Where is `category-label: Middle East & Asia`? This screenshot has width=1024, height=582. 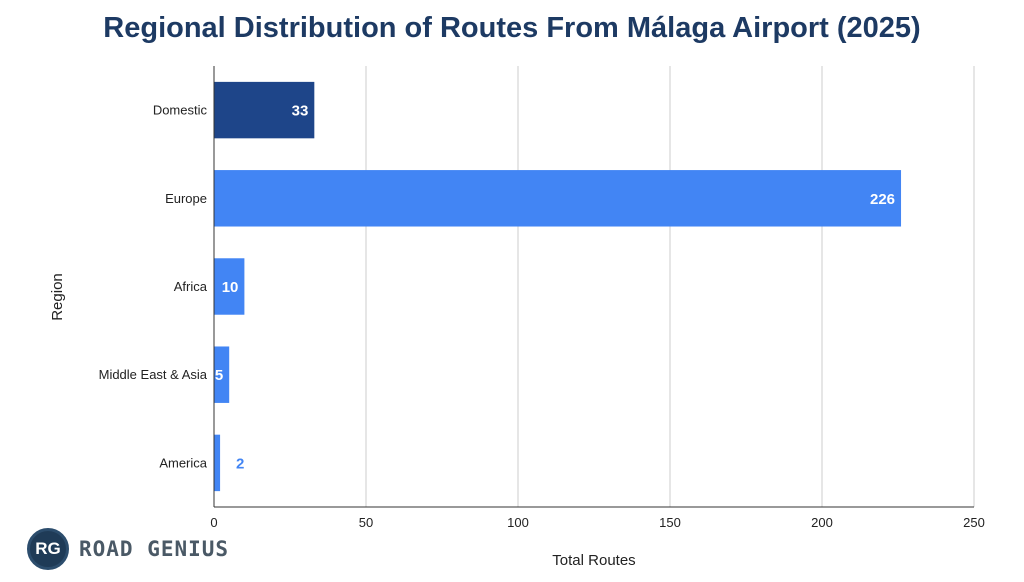
category-label: Middle East & Asia is located at coordinates (153, 374).